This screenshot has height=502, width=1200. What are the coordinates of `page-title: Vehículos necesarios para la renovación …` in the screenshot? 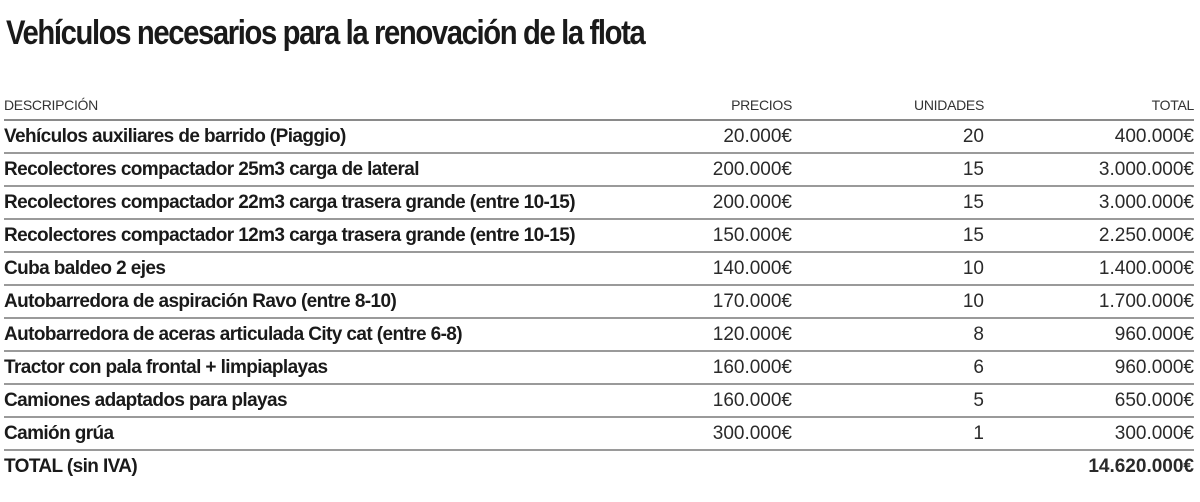 It's located at (326, 33).